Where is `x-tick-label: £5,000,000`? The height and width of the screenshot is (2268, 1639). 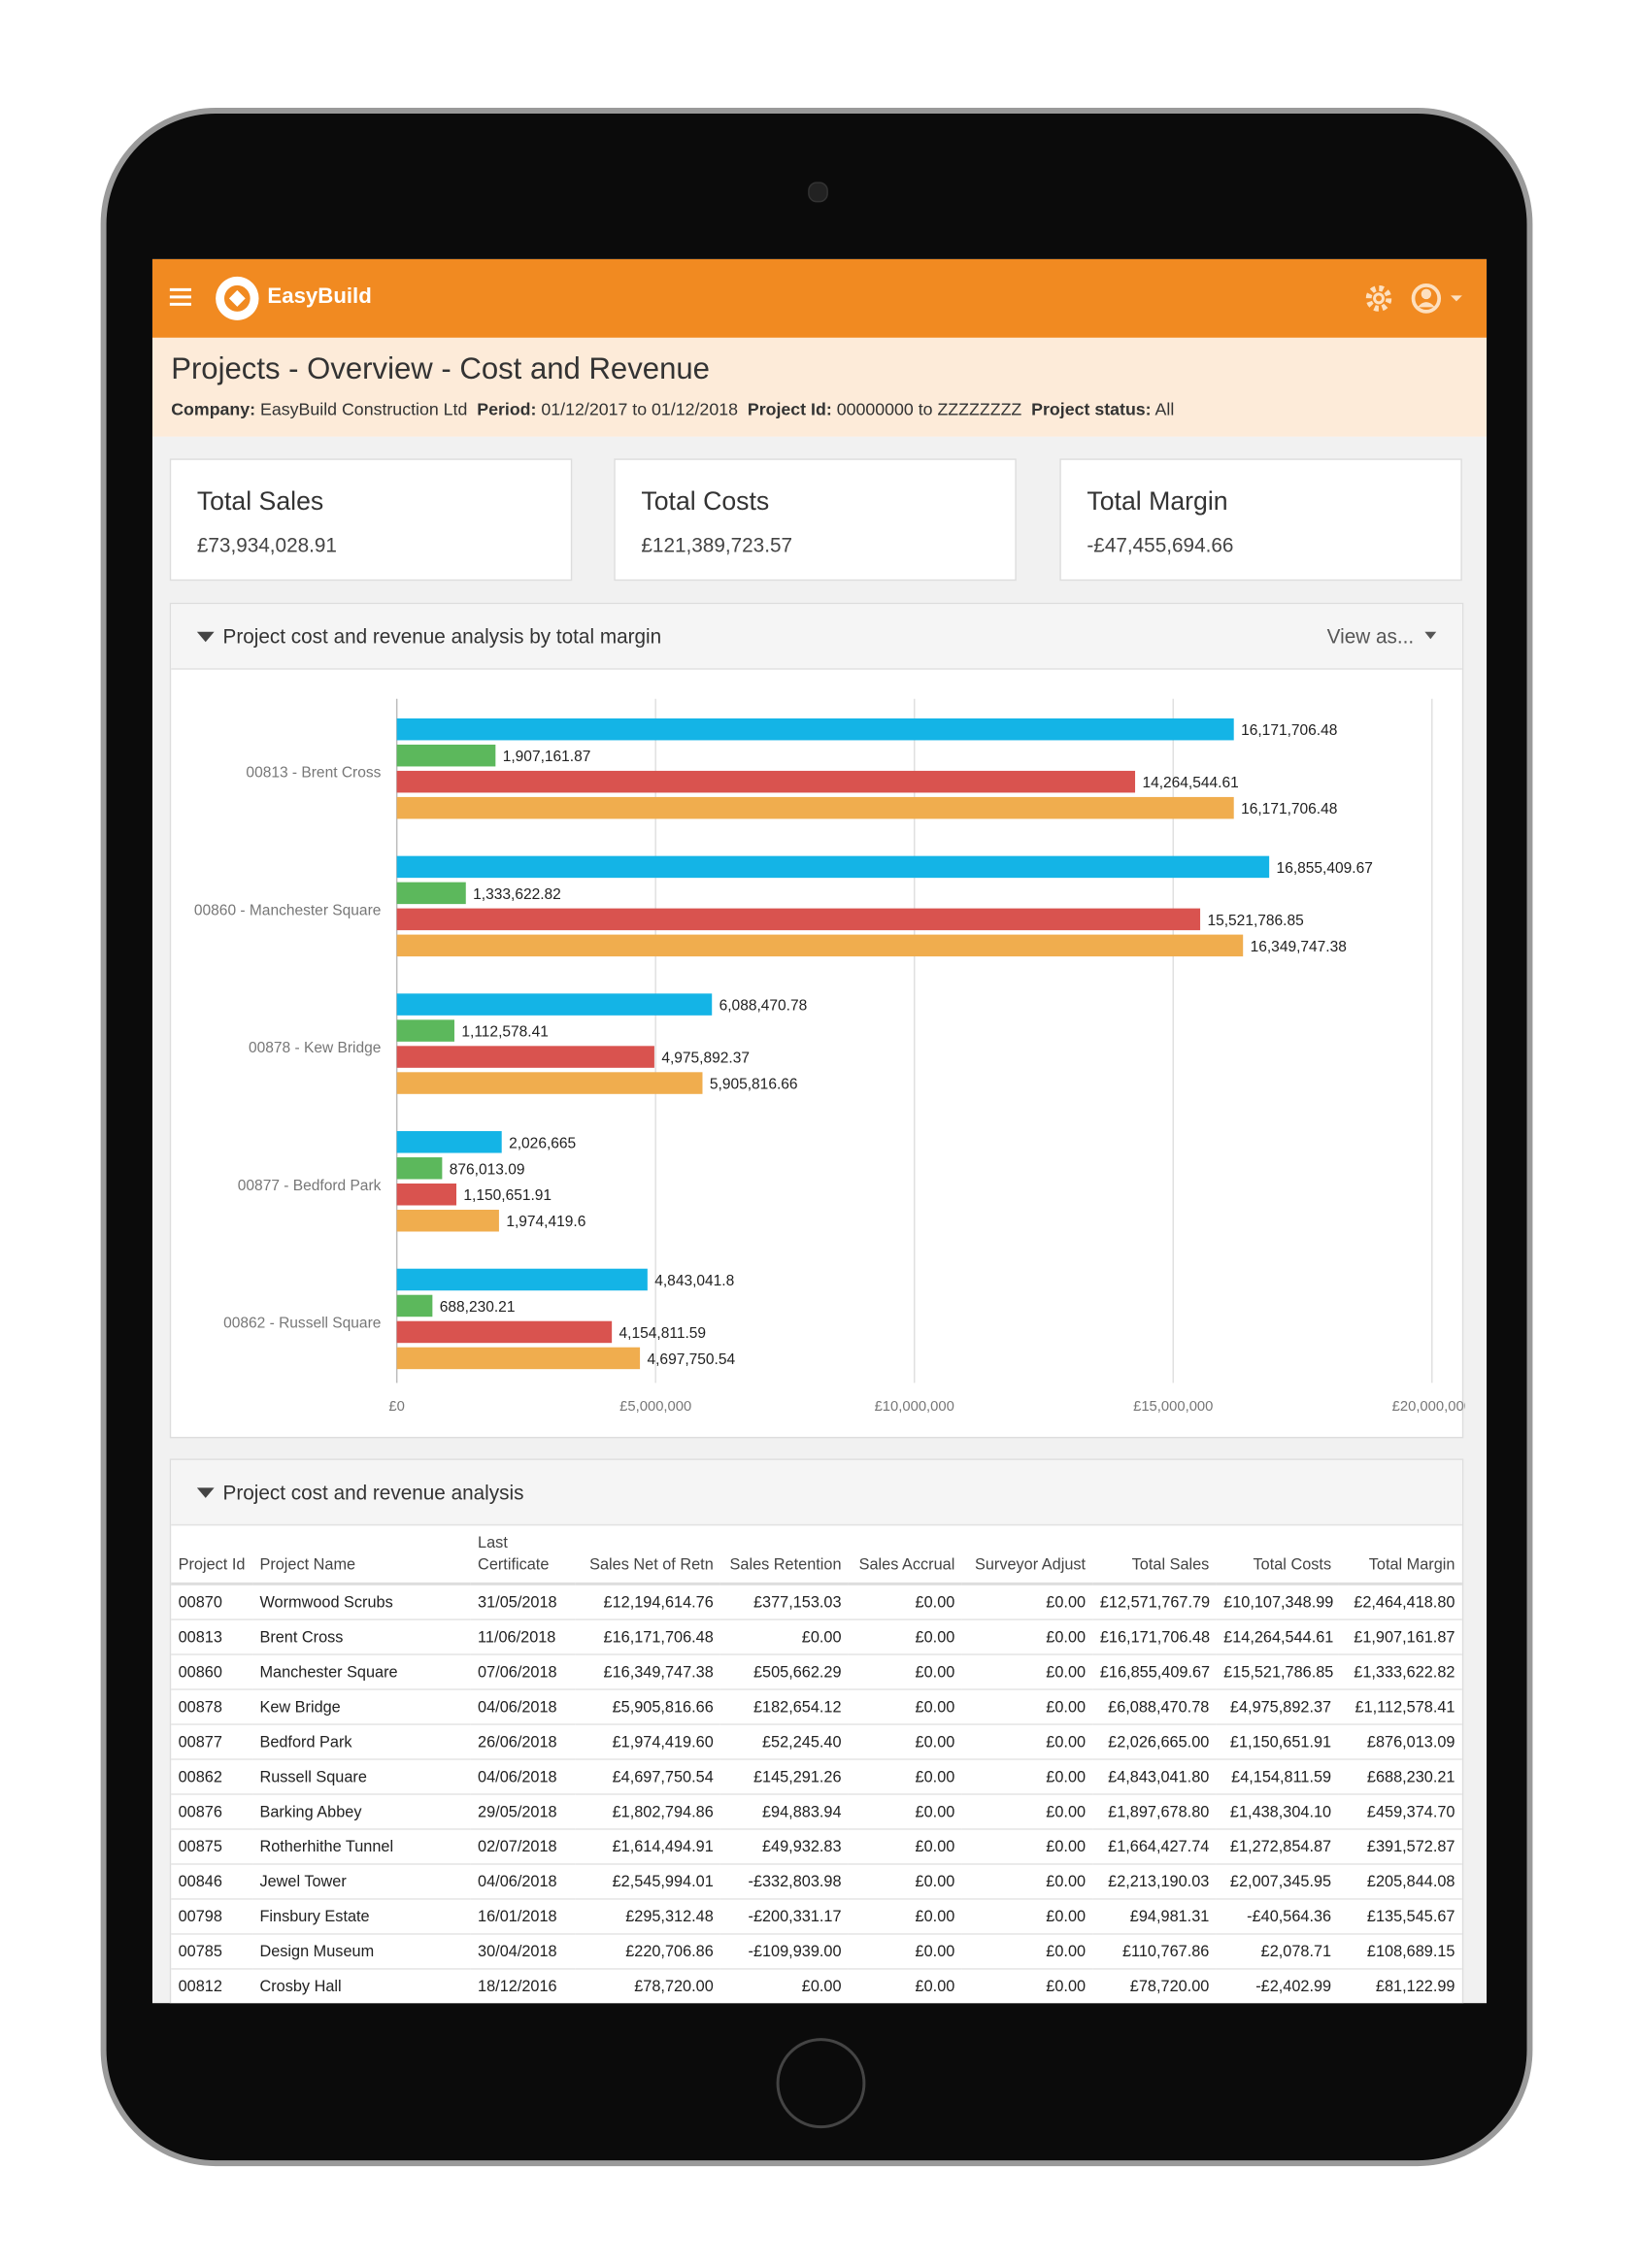 x-tick-label: £5,000,000 is located at coordinates (655, 1407).